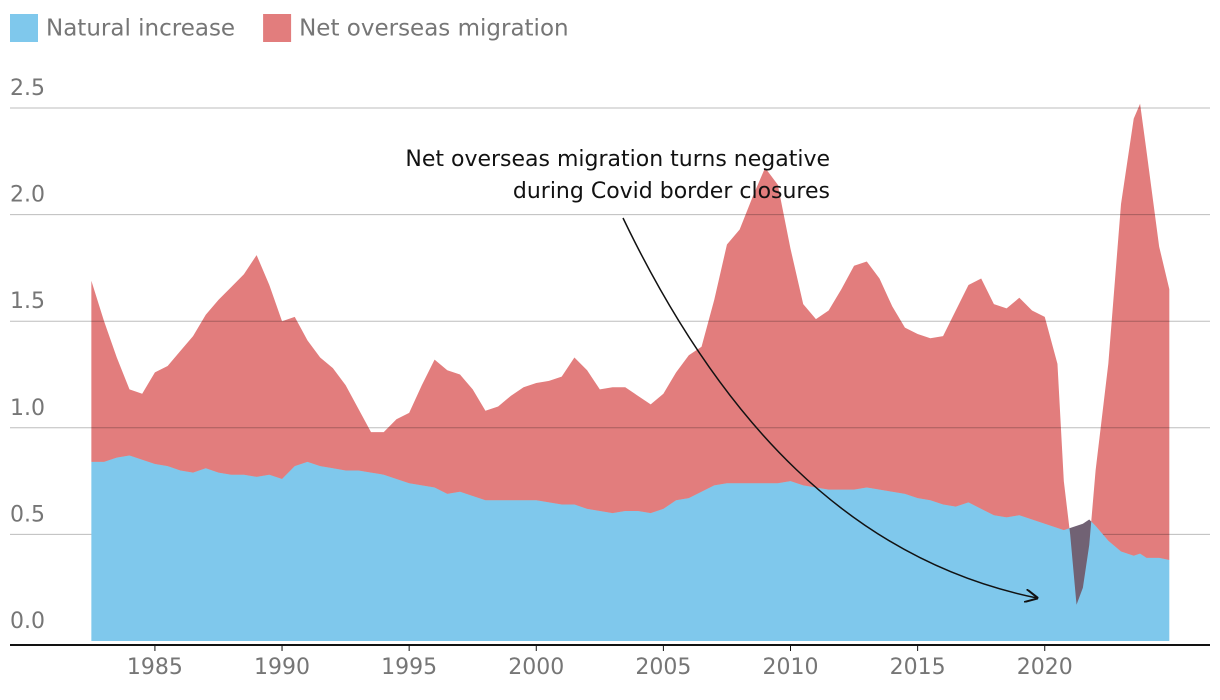 This screenshot has height=700, width=1220. I want to click on x-tick-label: 2000, so click(536, 667).